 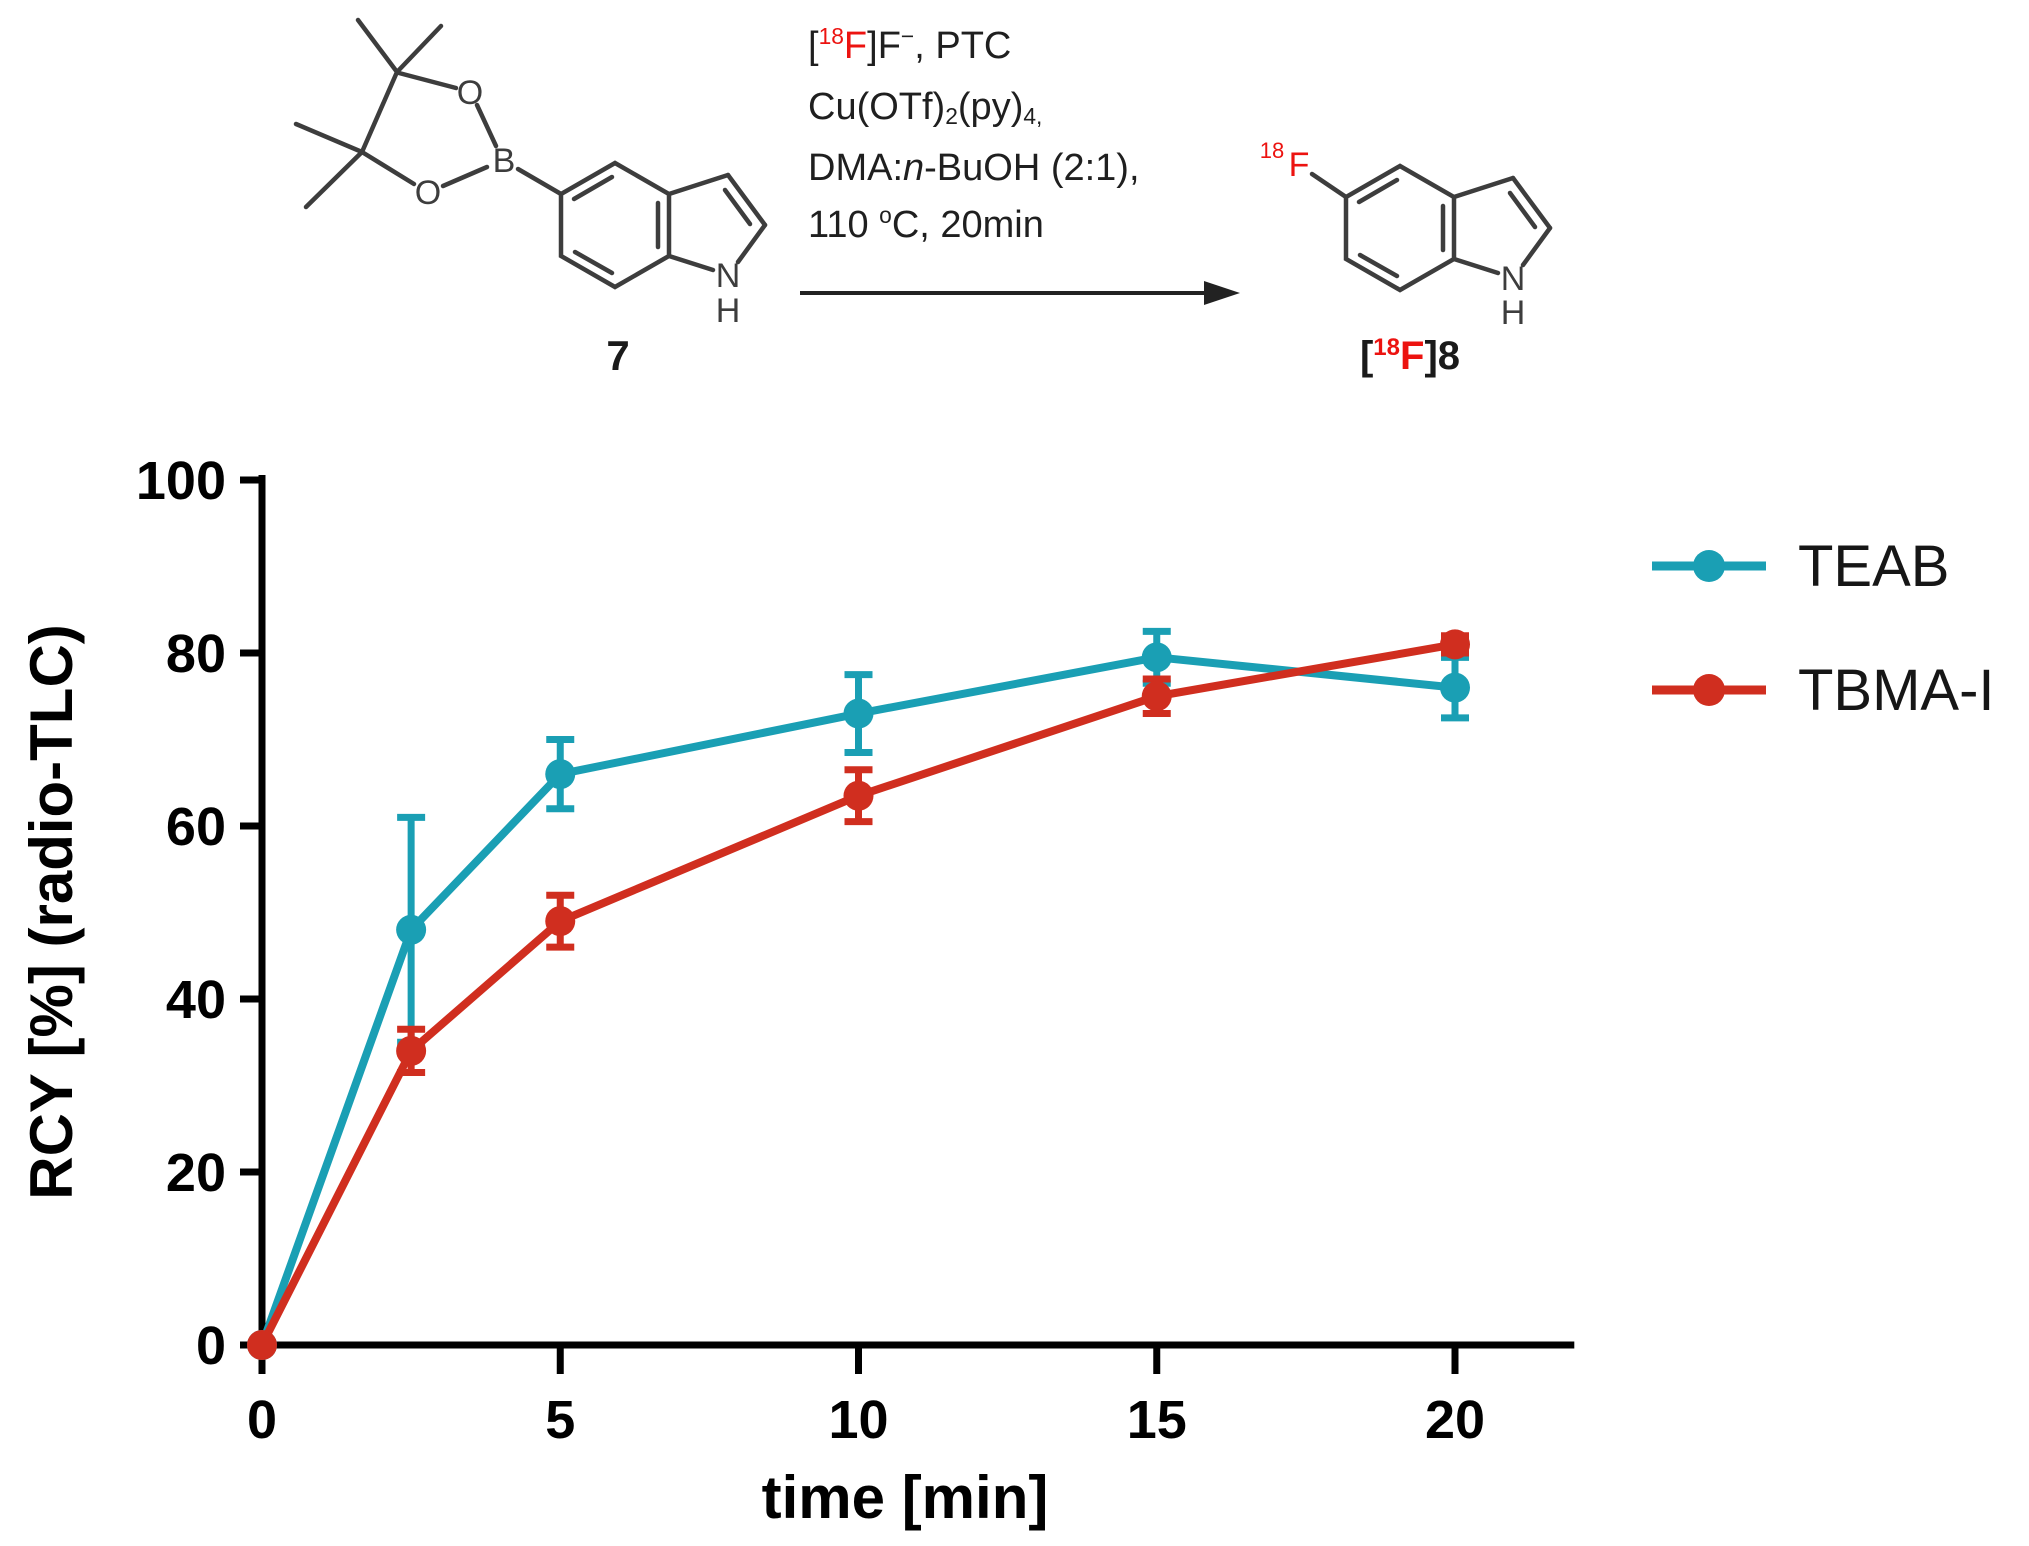 What do you see at coordinates (1222, 293) in the screenshot?
I see `arrowhead` at bounding box center [1222, 293].